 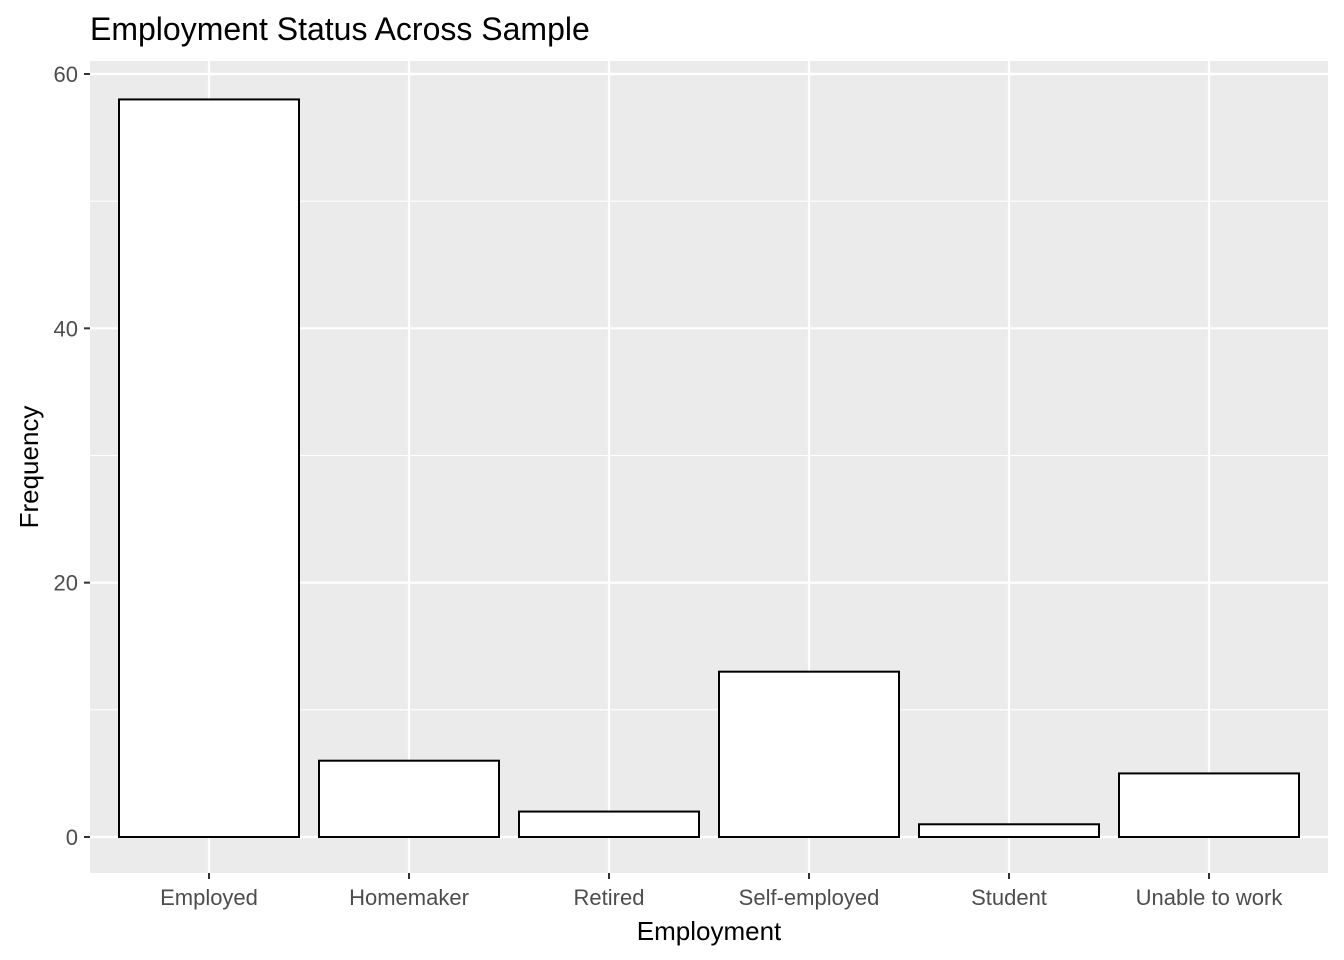 What do you see at coordinates (809, 754) in the screenshot?
I see `bar-self-employed` at bounding box center [809, 754].